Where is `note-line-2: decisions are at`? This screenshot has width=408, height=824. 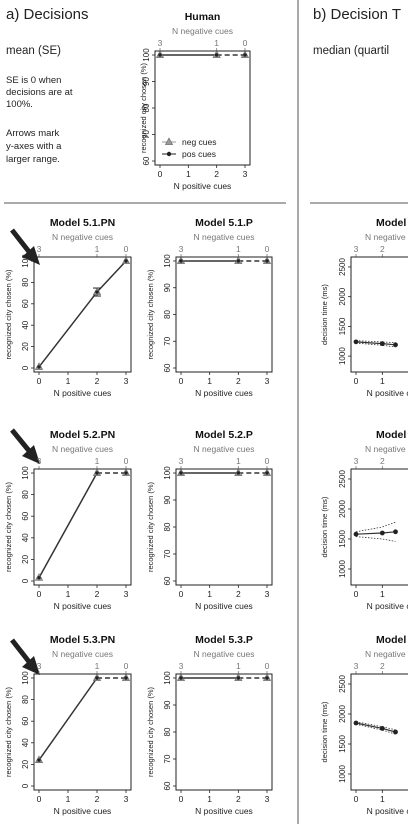 note-line-2: decisions are at is located at coordinates (39, 92).